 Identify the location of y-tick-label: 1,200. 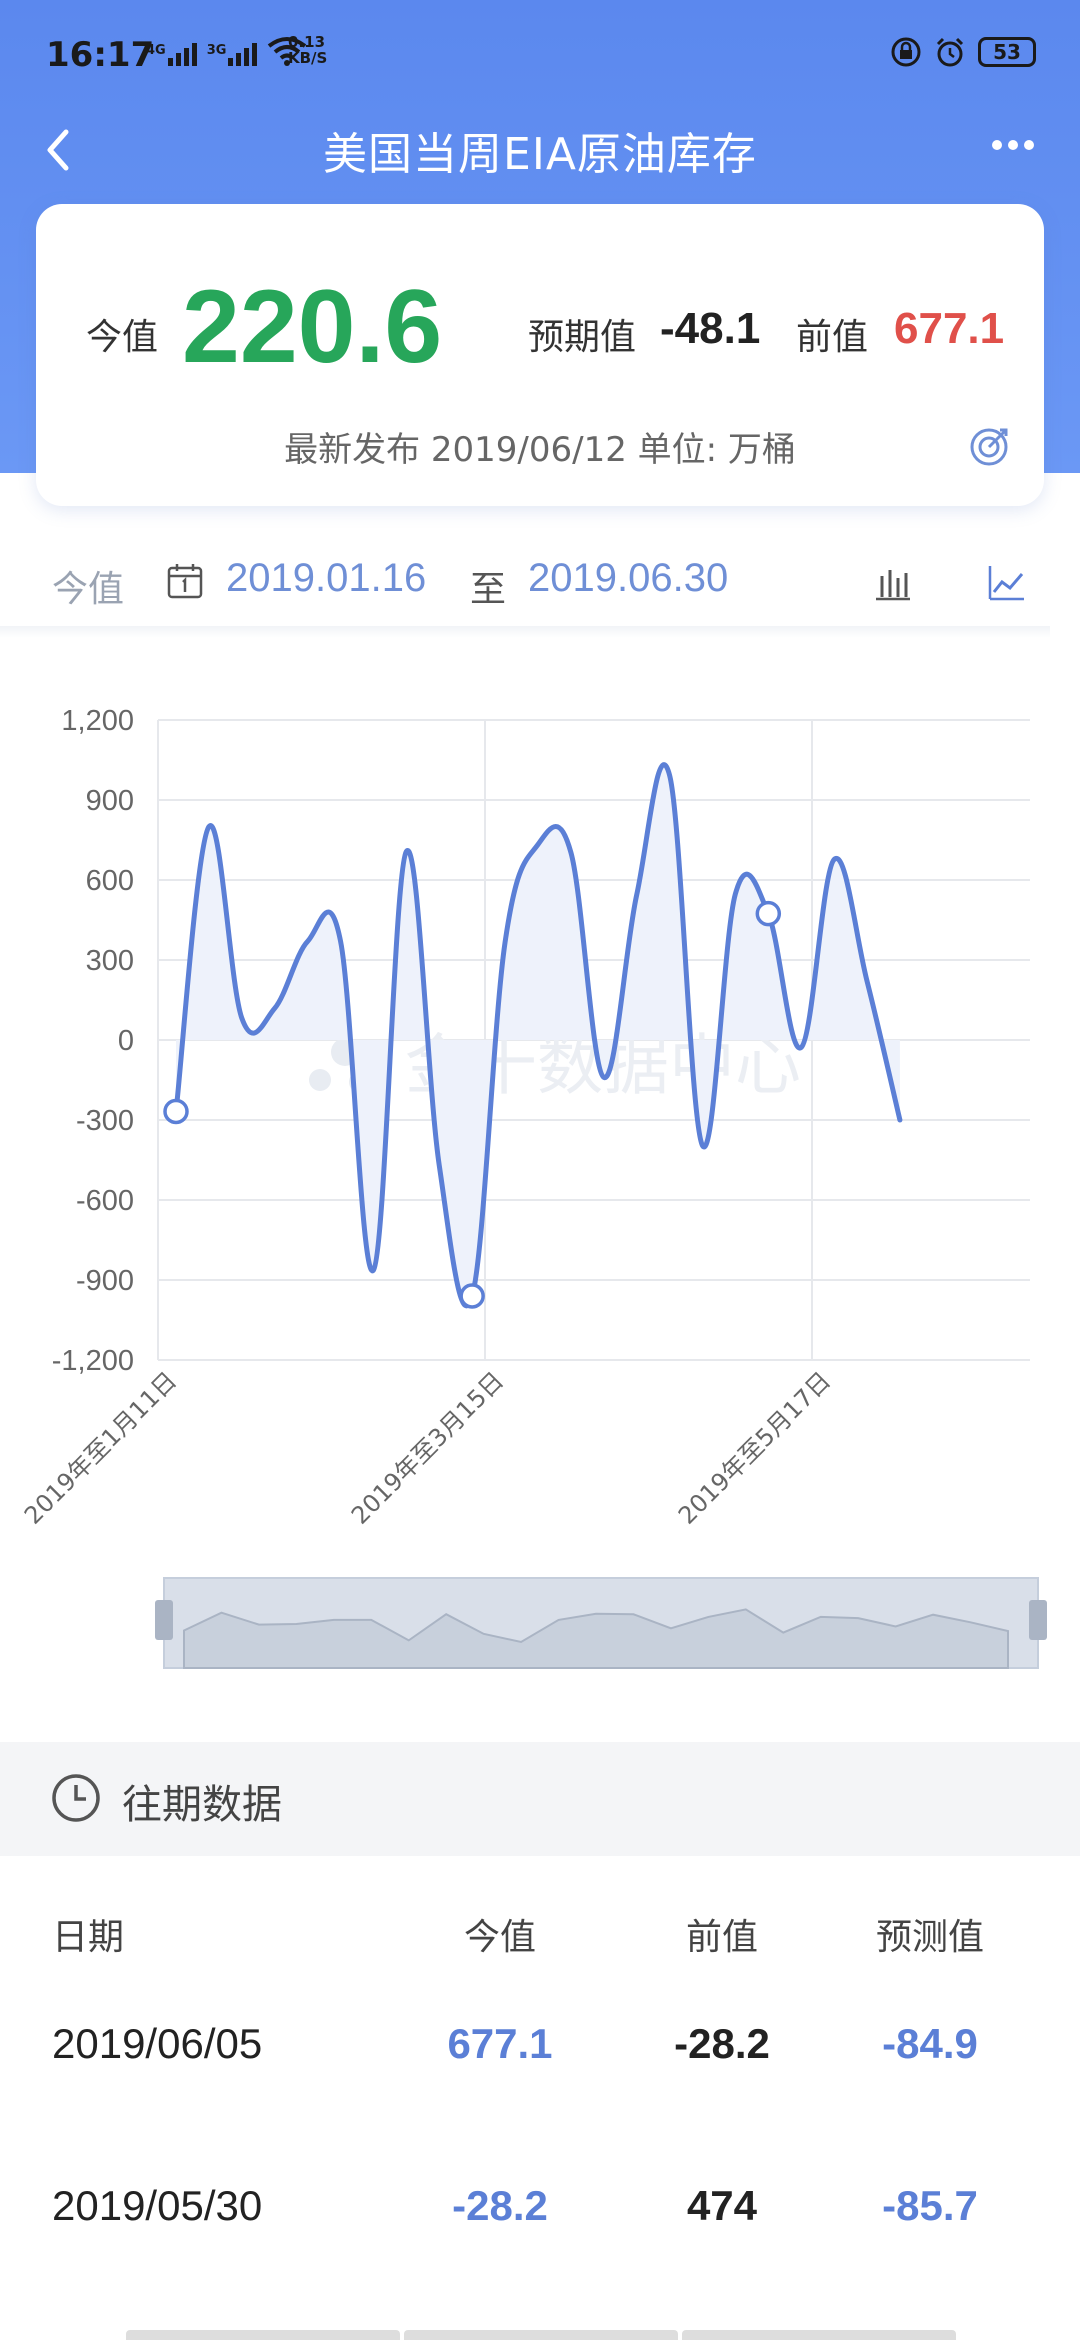
(97, 721).